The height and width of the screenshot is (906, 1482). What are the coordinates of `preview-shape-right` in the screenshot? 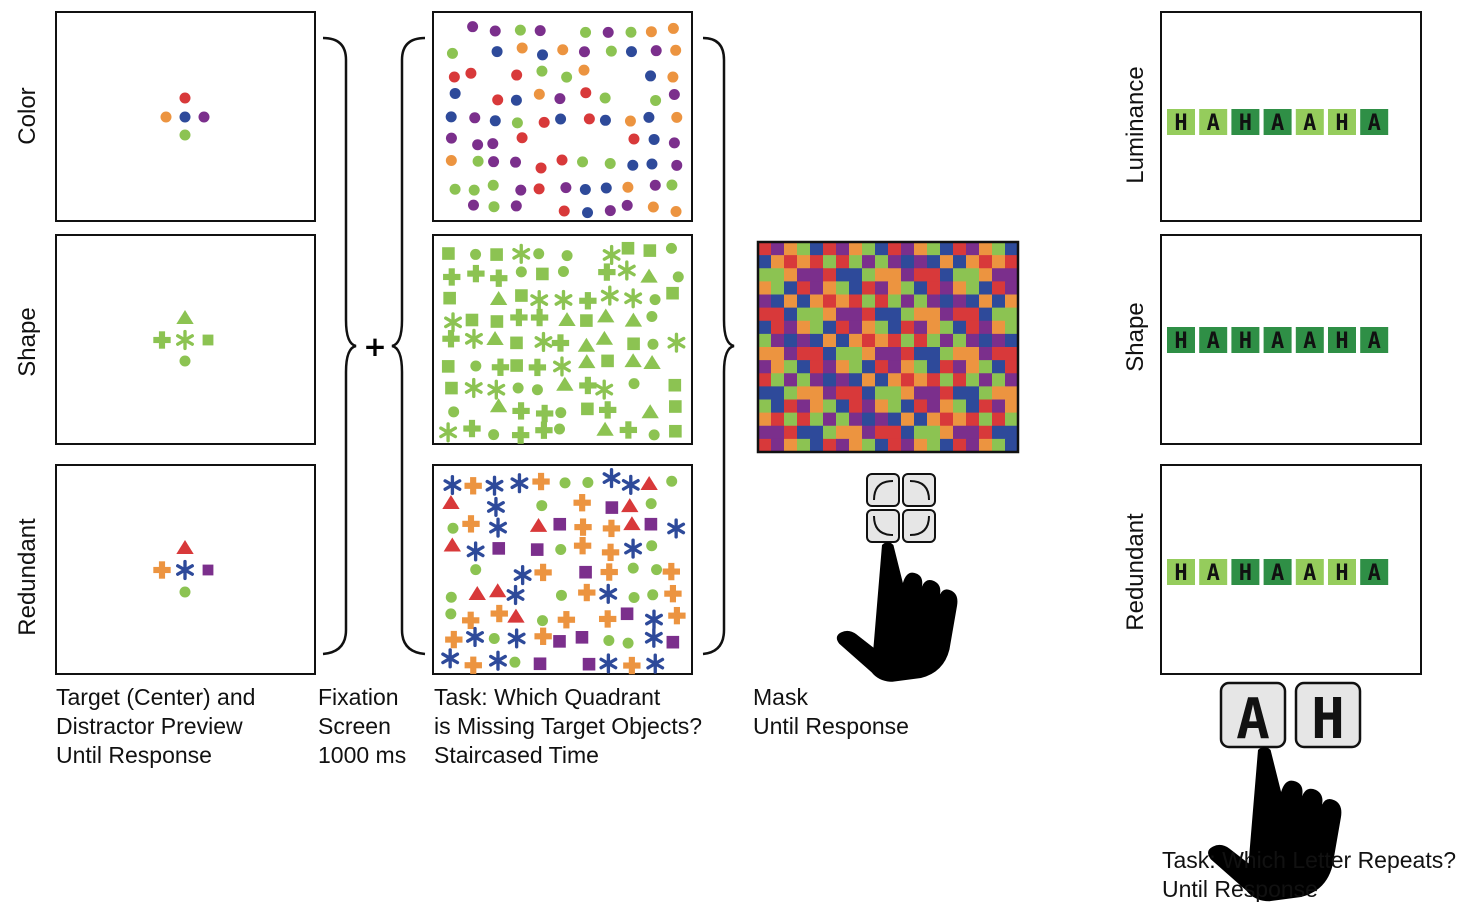 It's located at (208, 340).